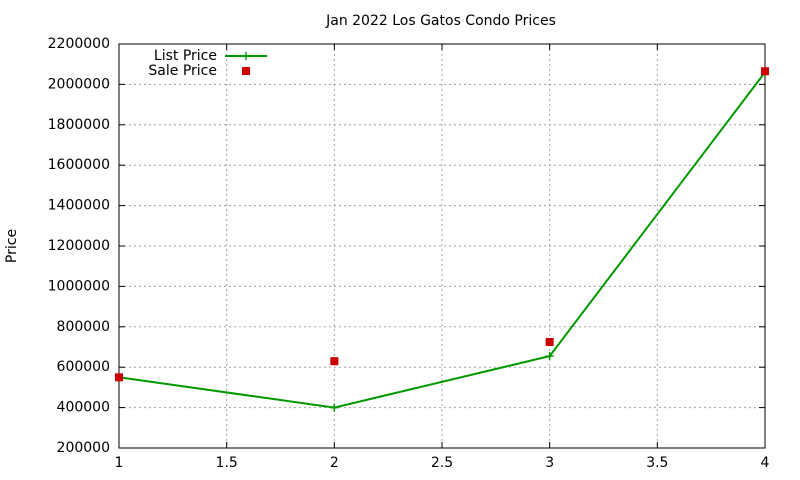  Describe the element at coordinates (79, 206) in the screenshot. I see `y-tick-label: 1400000` at that location.